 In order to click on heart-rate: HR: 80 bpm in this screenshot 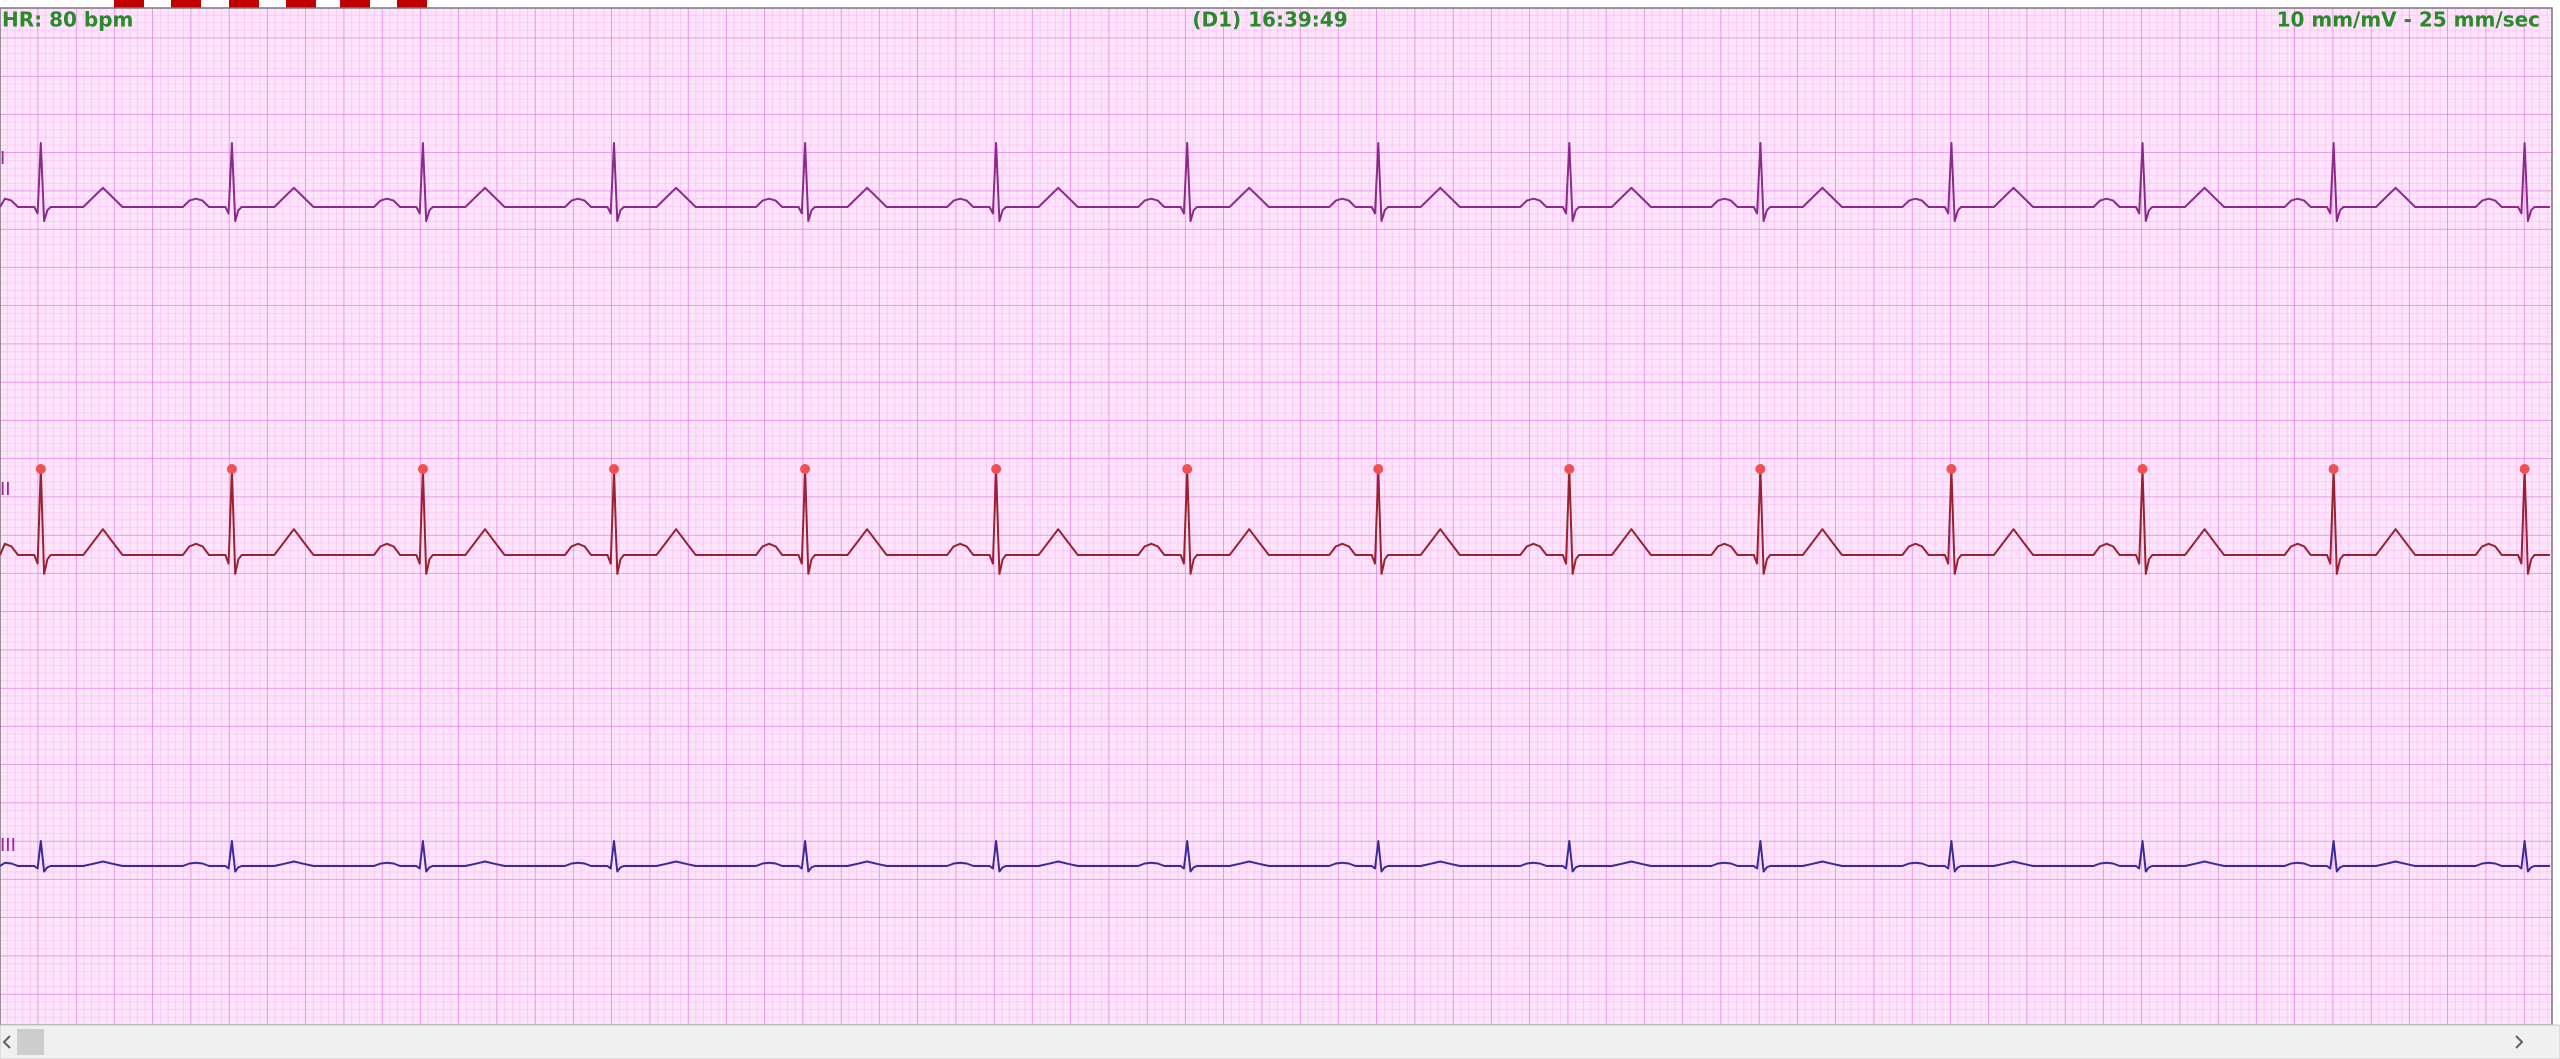, I will do `click(67, 20)`.